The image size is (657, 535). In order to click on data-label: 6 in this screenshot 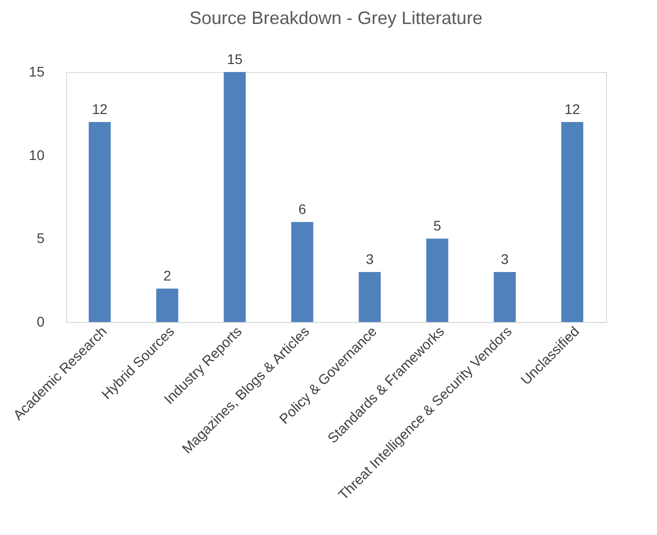, I will do `click(302, 209)`.